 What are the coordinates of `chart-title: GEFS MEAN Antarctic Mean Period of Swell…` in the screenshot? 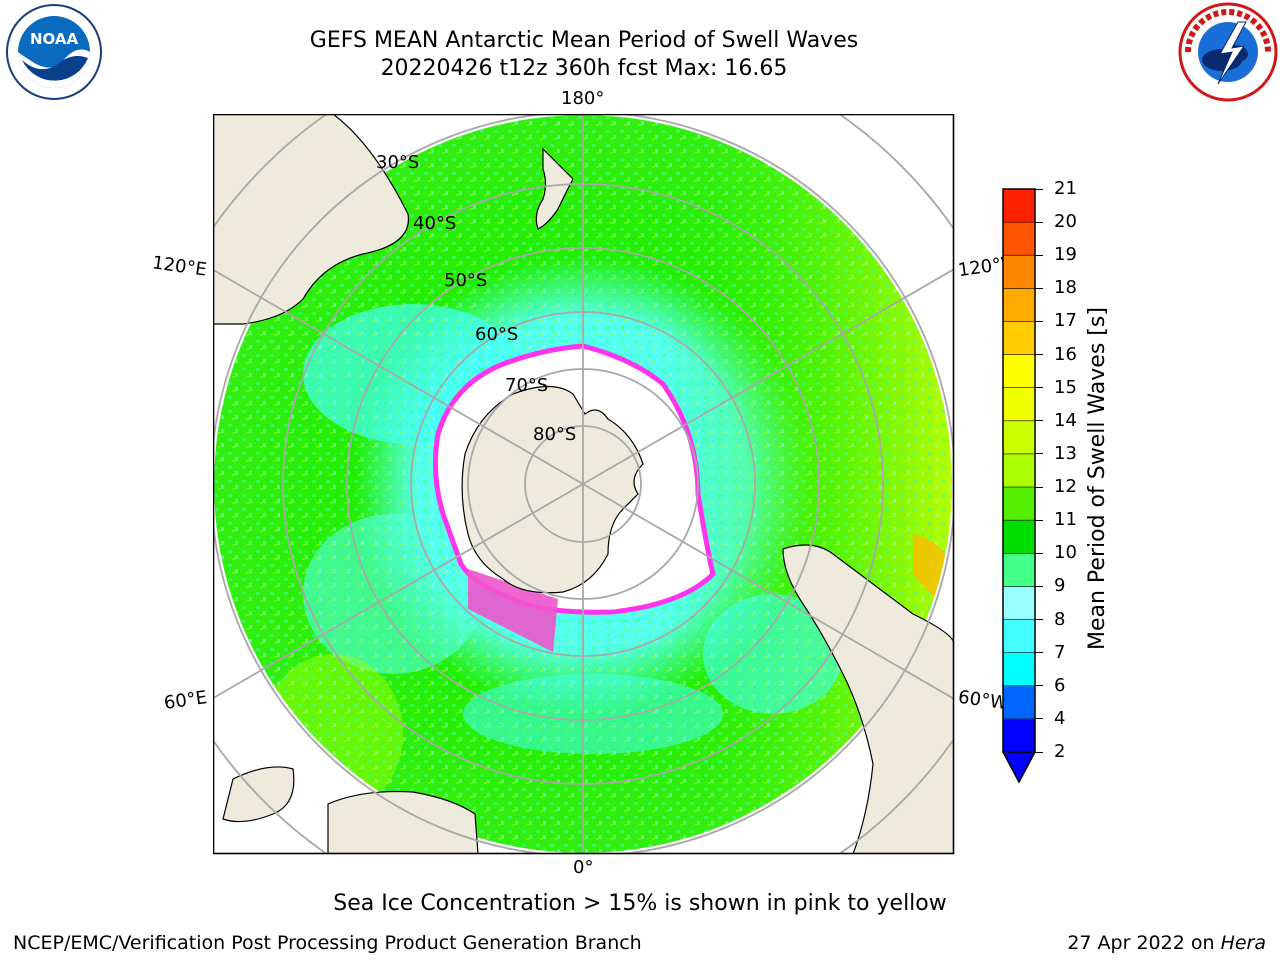 It's located at (584, 40).